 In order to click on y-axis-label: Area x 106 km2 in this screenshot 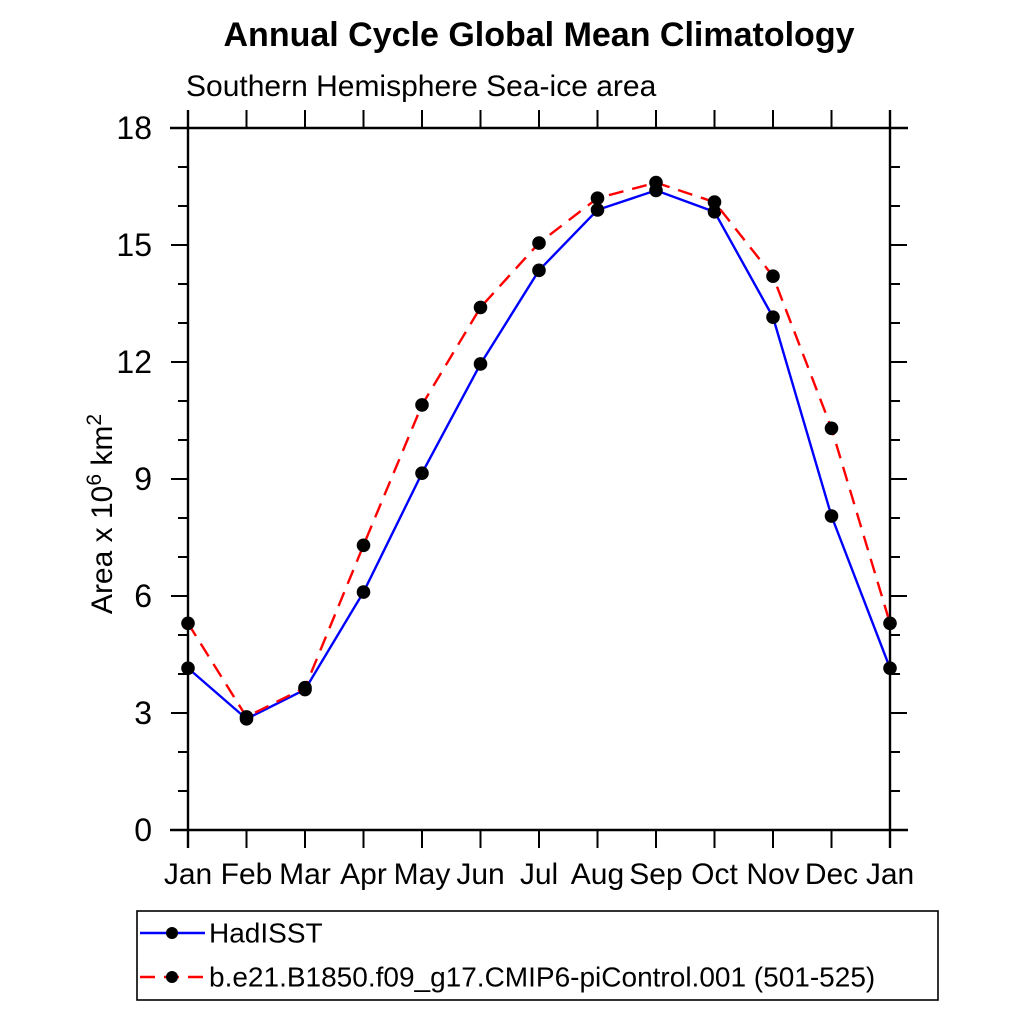, I will do `click(101, 514)`.